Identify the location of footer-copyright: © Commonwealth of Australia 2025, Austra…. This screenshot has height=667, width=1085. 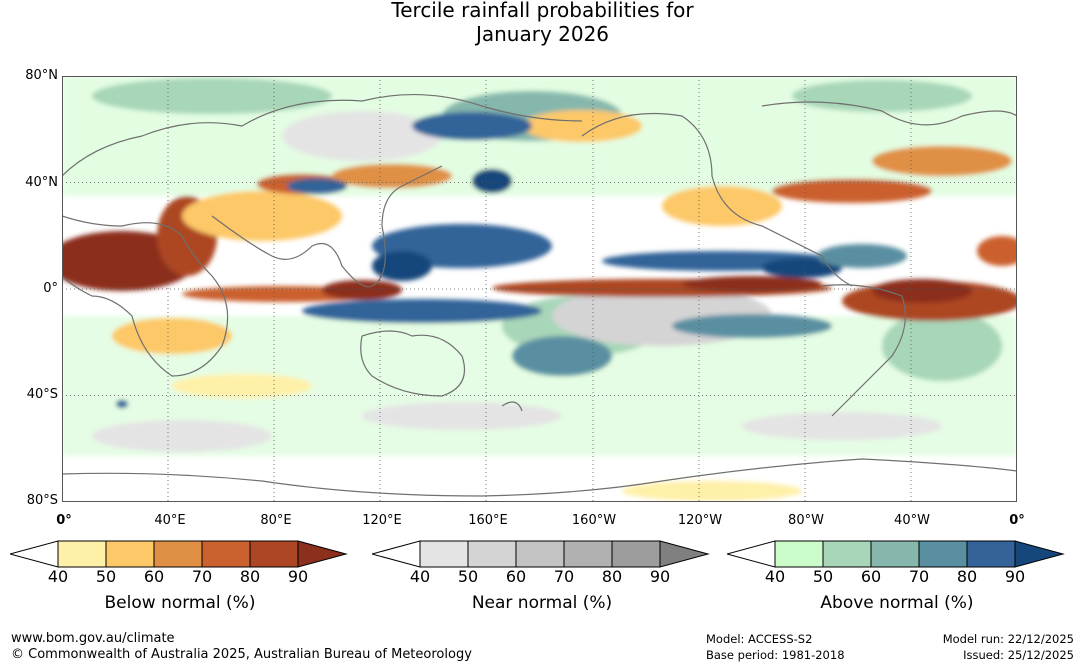
(241, 654).